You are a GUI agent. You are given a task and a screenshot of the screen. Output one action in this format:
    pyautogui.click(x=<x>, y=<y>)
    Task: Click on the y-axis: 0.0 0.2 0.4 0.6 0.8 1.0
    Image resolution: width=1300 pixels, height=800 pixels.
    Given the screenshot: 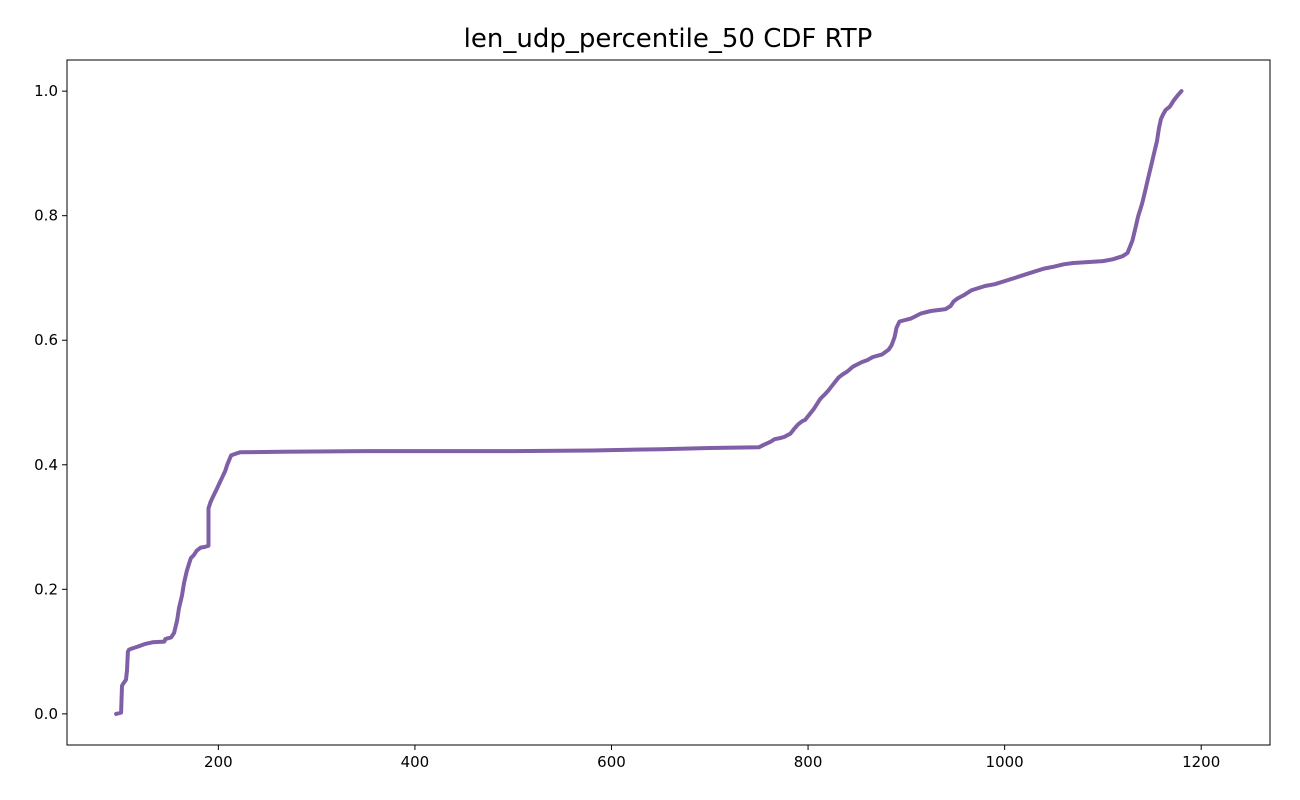 What is the action you would take?
    pyautogui.click(x=50, y=402)
    